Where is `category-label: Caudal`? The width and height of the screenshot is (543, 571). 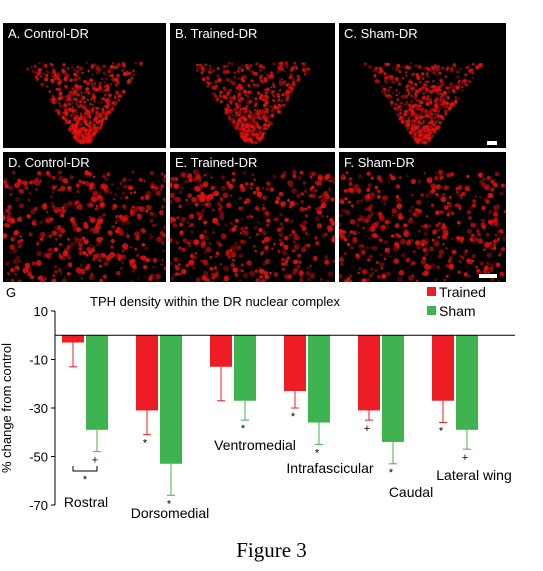
category-label: Caudal is located at coordinates (411, 492).